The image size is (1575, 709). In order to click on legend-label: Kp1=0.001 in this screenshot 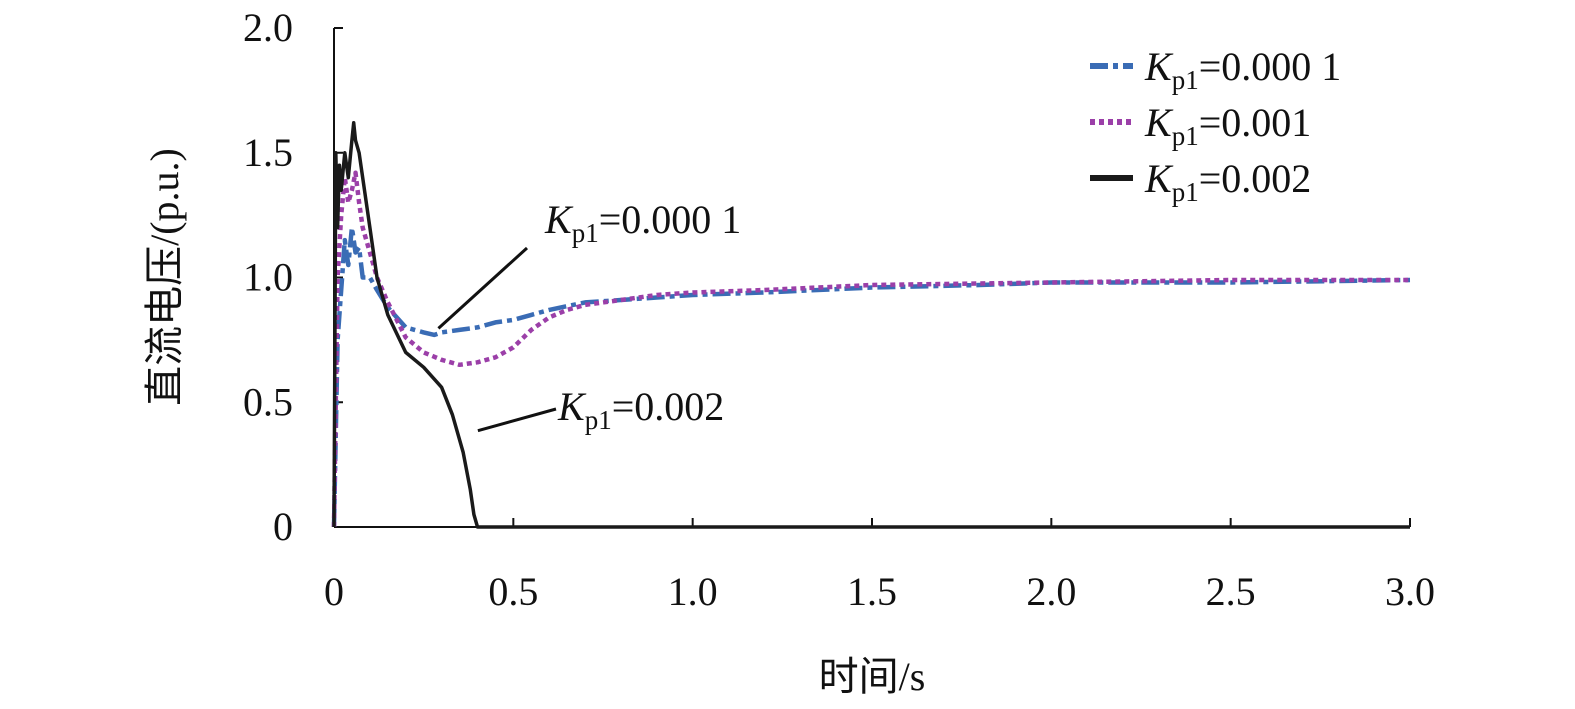, I will do `click(1227, 125)`.